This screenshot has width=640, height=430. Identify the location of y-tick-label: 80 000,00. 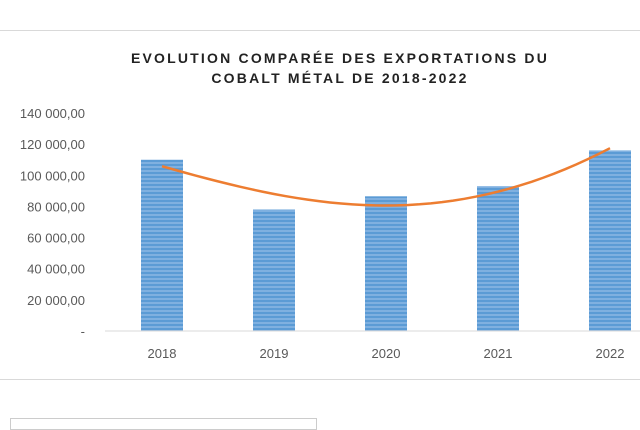
(56, 206).